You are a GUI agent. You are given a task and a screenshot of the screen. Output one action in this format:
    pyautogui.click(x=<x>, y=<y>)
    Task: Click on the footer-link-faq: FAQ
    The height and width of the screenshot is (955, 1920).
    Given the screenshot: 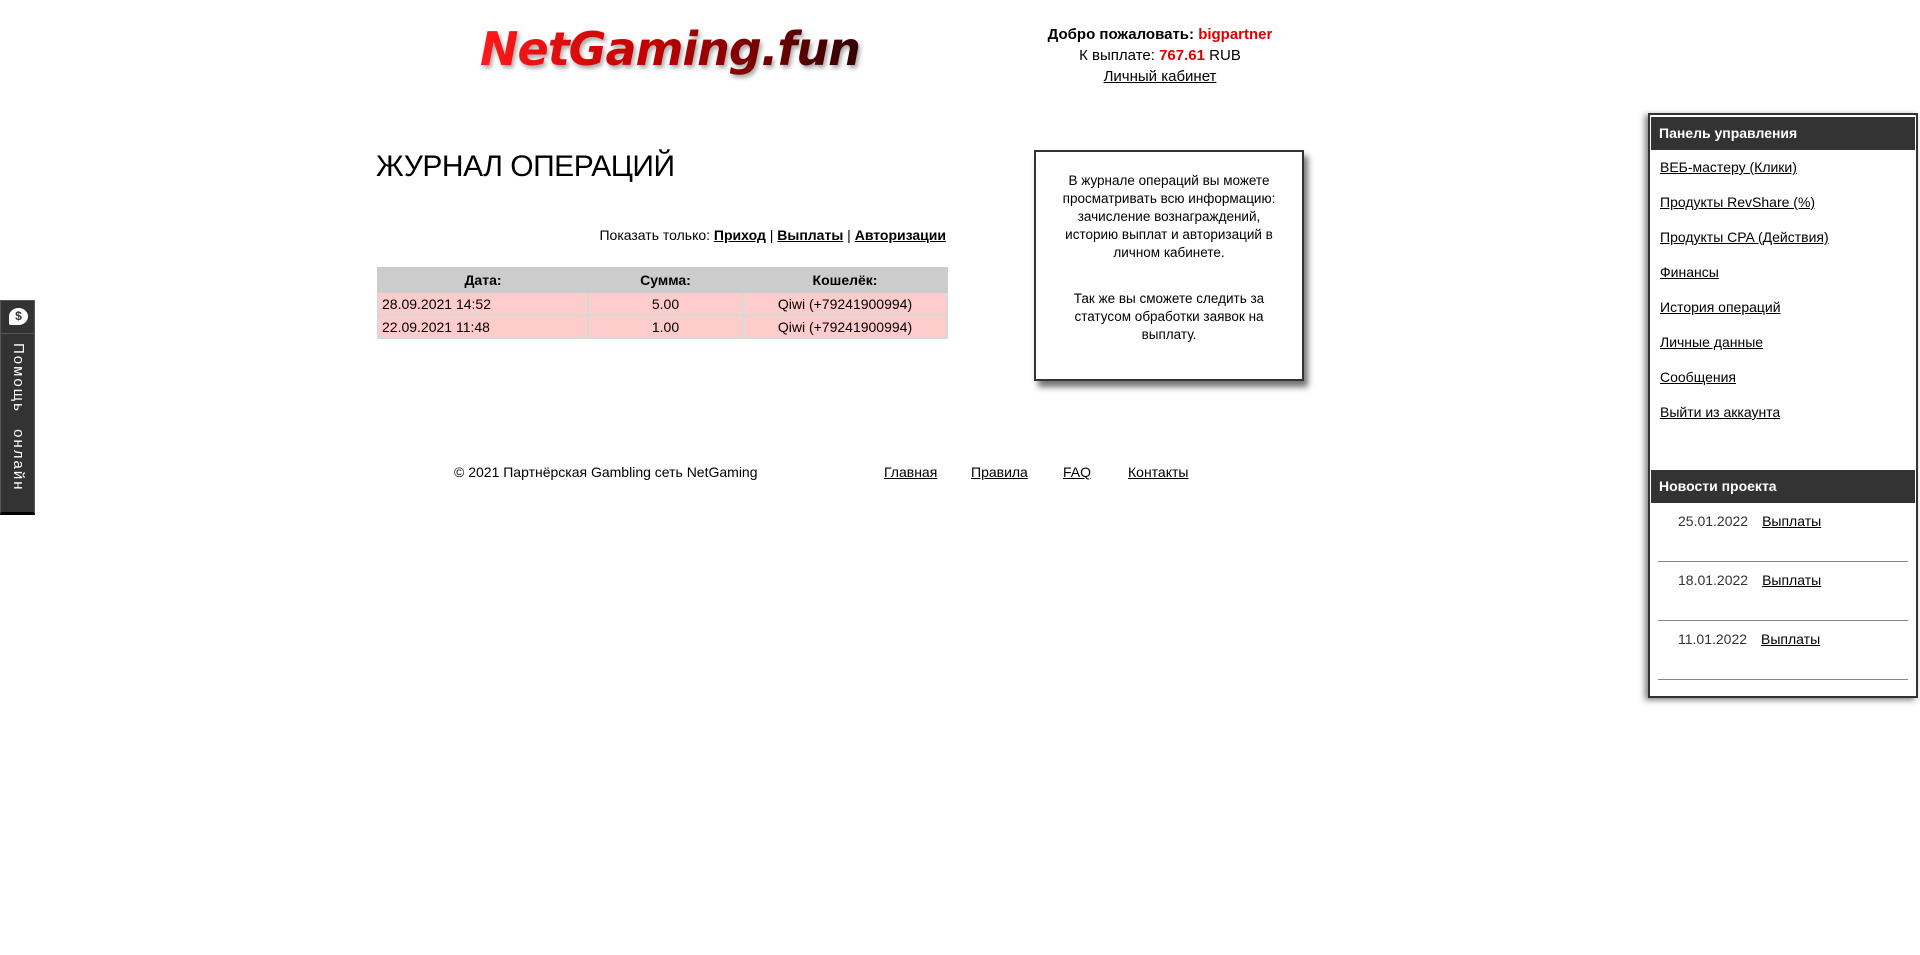 What is the action you would take?
    pyautogui.click(x=1077, y=472)
    